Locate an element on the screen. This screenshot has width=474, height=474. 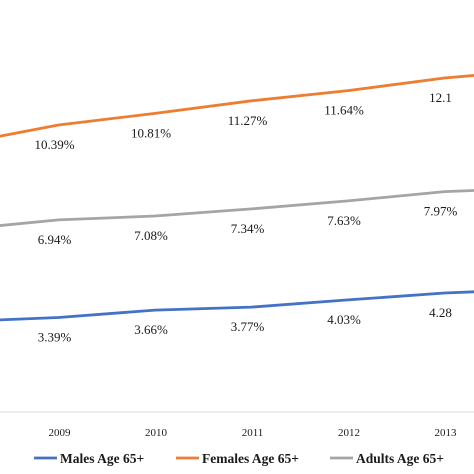
data-label-adults-age-65-2012: 7.63% is located at coordinates (344, 220).